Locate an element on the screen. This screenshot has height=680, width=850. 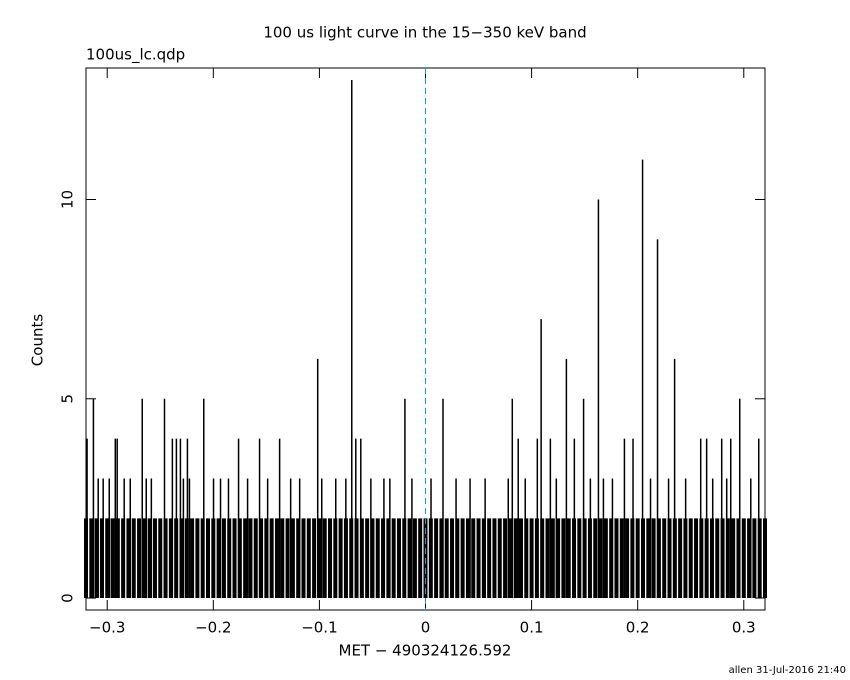
x-tick-label: −0.1 is located at coordinates (319, 628).